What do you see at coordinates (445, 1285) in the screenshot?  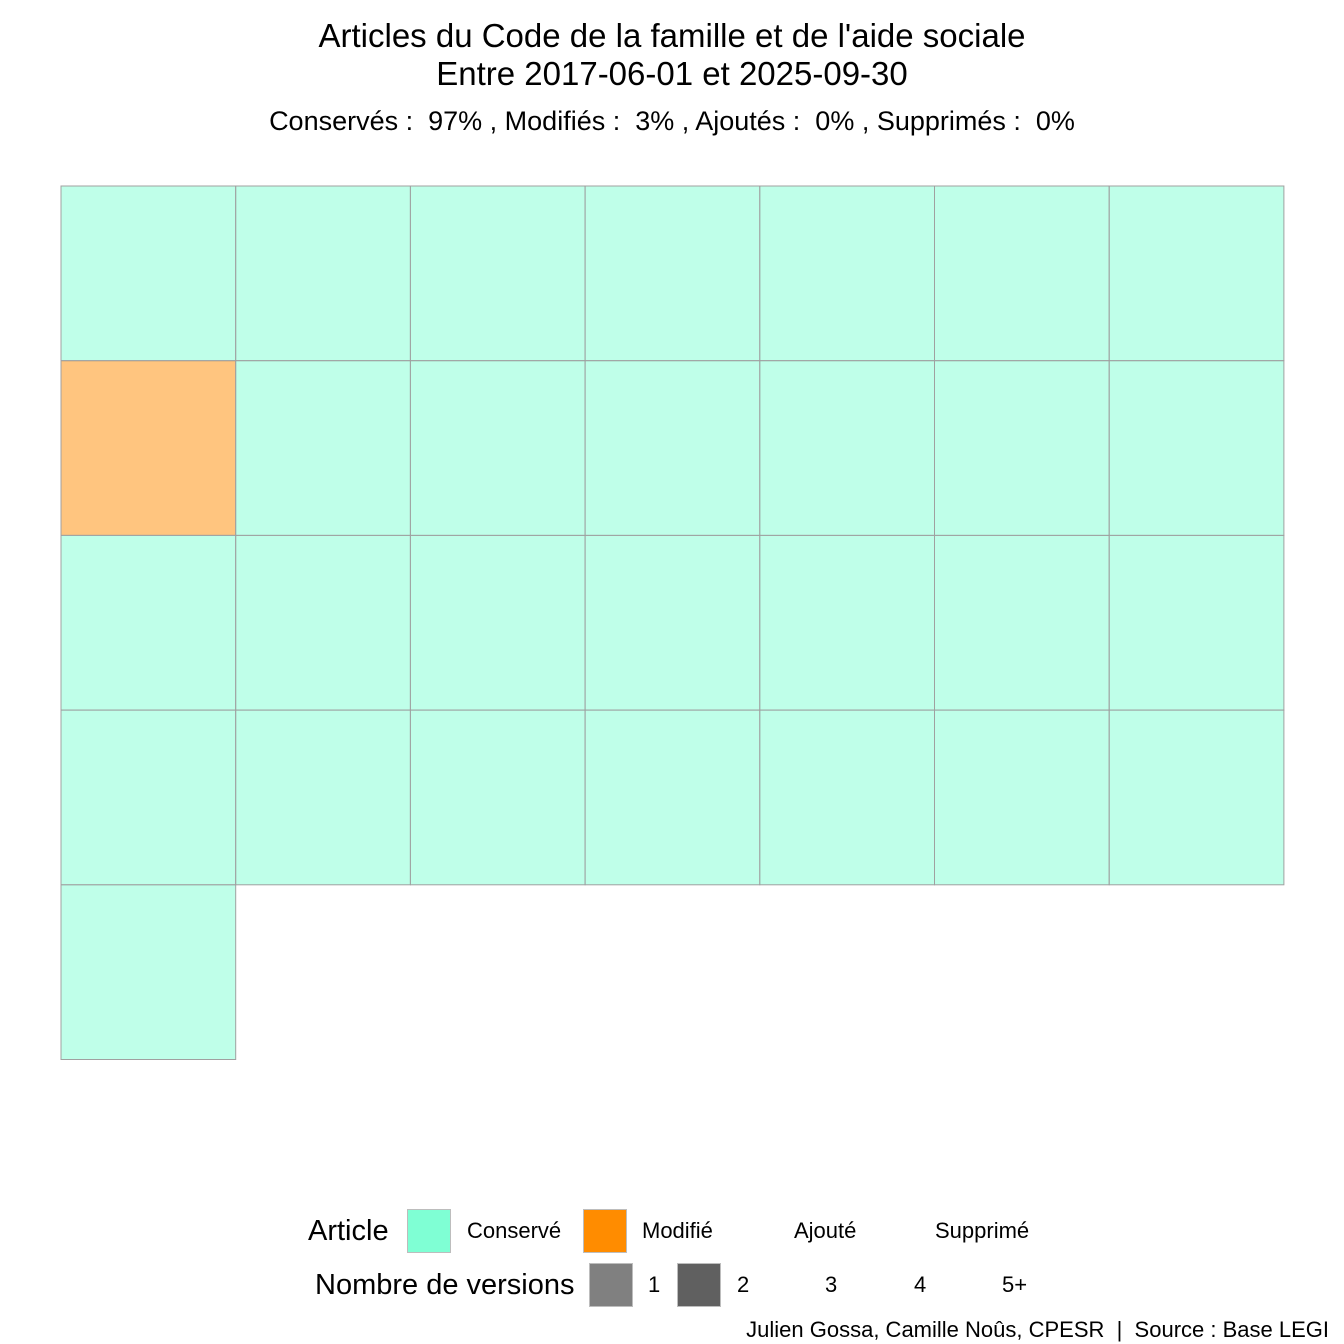 I see `legend-versions-title: Nombre de versions` at bounding box center [445, 1285].